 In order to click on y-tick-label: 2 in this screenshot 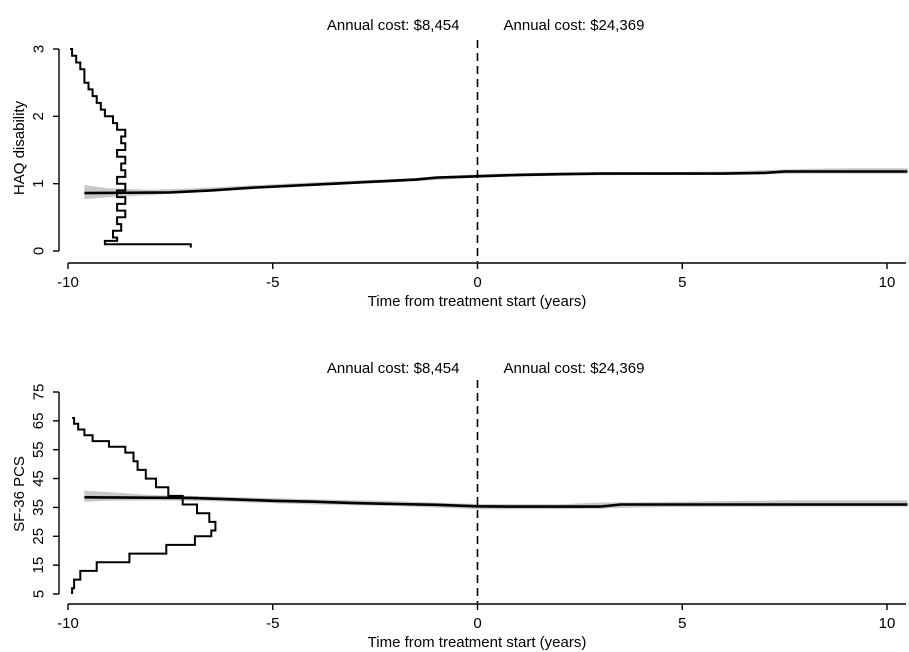, I will do `click(38, 116)`.